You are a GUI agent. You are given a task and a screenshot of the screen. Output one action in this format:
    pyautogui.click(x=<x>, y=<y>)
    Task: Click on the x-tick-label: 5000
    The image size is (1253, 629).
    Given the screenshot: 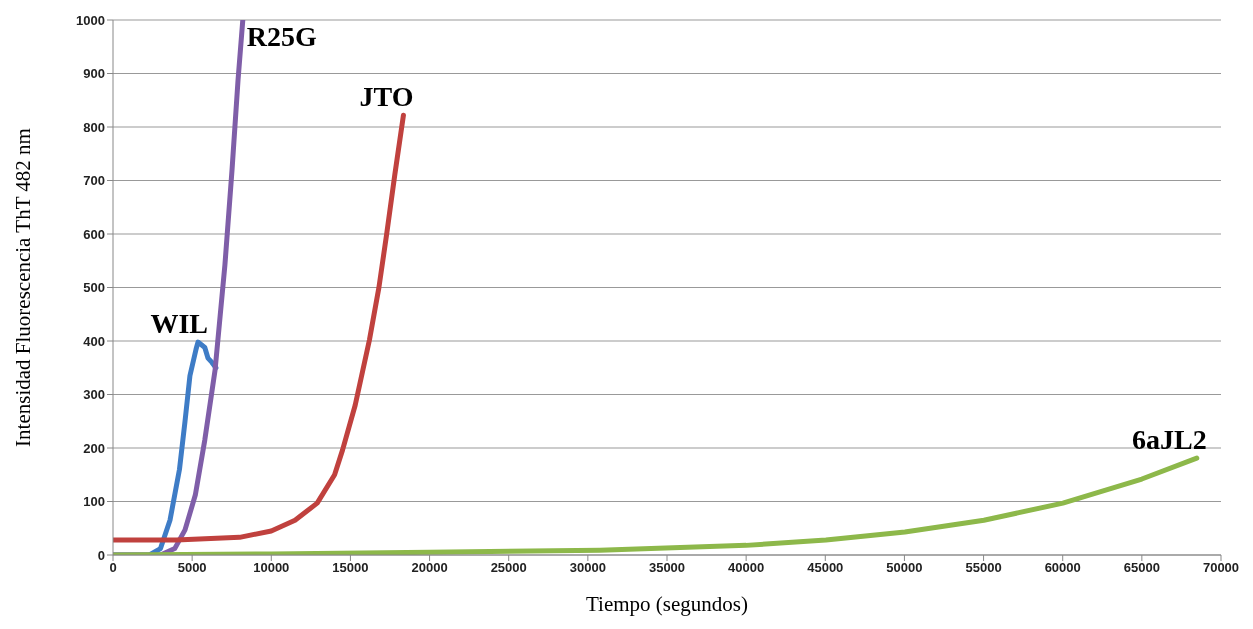 What is the action you would take?
    pyautogui.click(x=192, y=568)
    